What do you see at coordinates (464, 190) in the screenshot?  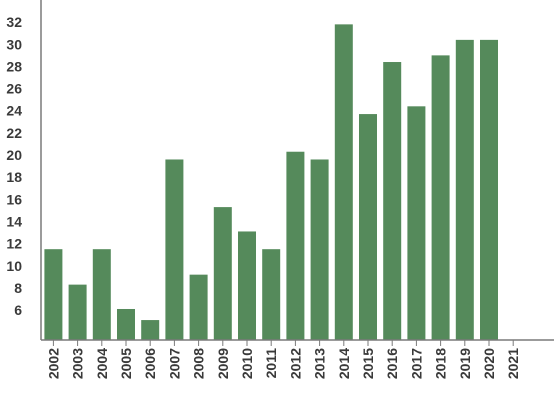 I see `bar-2019` at bounding box center [464, 190].